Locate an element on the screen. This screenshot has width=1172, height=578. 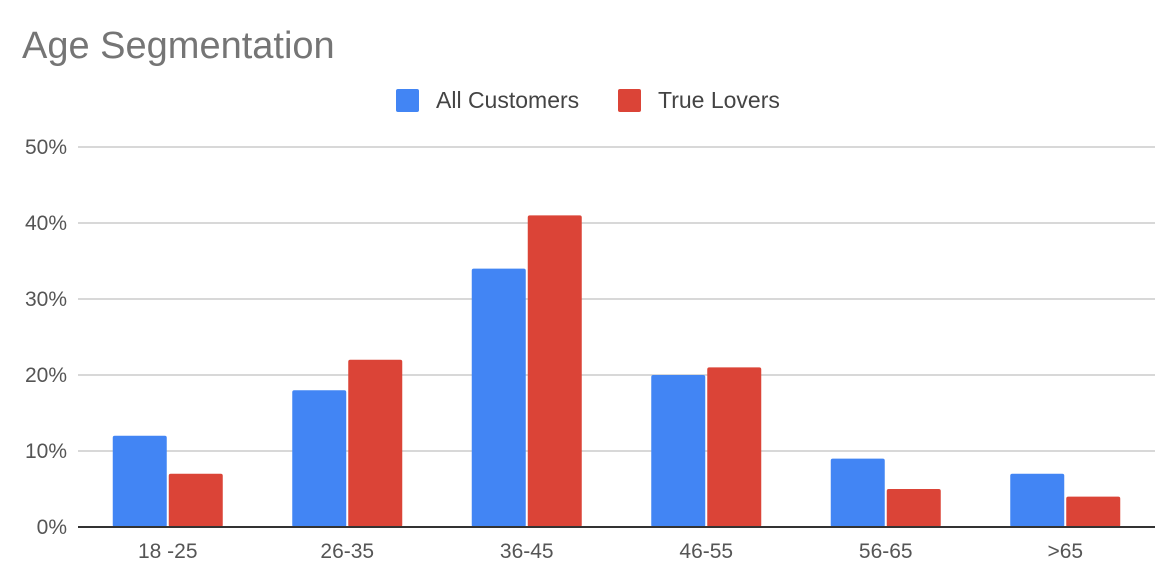
y-tick-label: 10% is located at coordinates (46, 451).